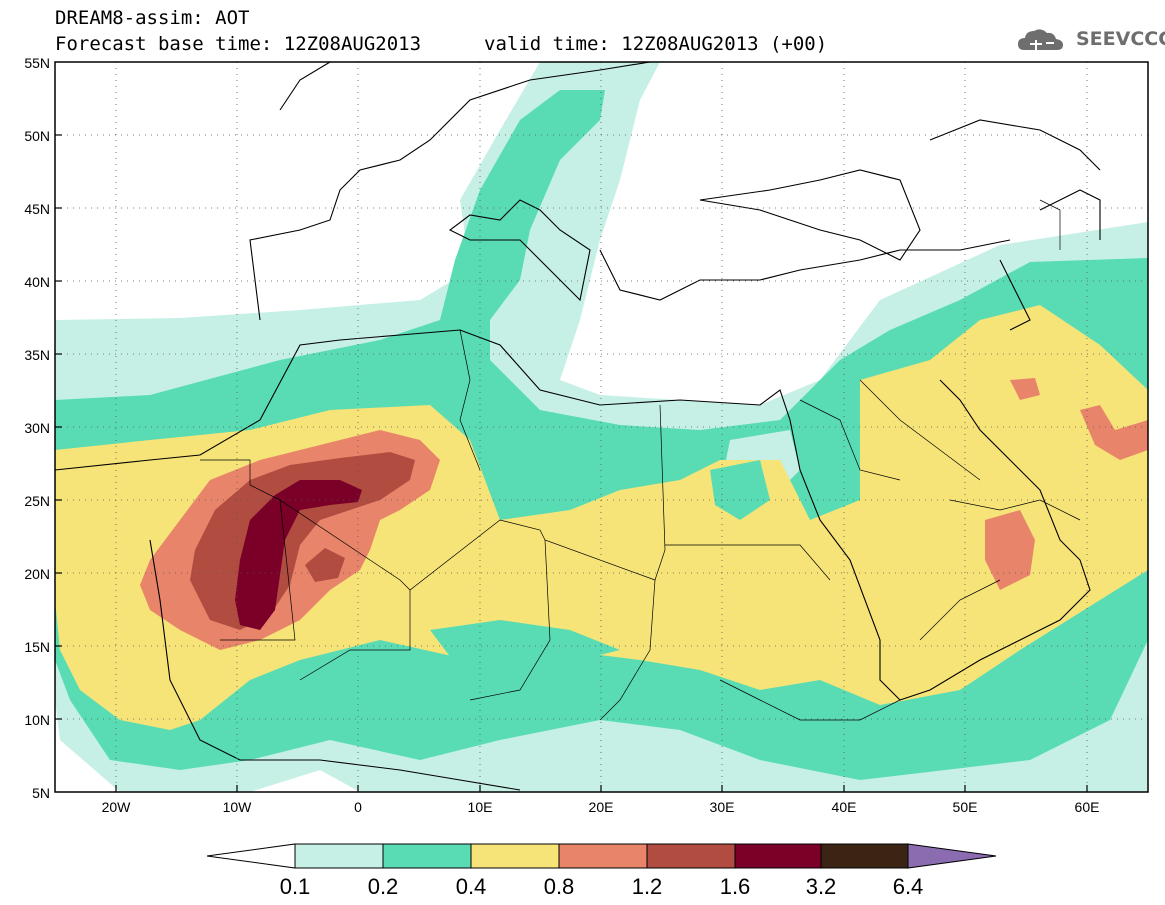  I want to click on colorbar-label: 0.1, so click(295, 886).